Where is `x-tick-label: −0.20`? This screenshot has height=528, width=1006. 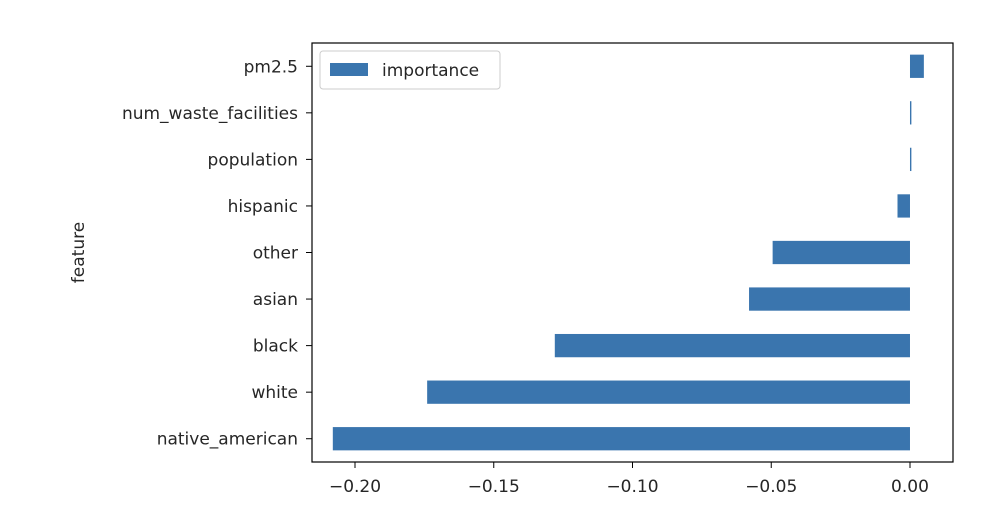 x-tick-label: −0.20 is located at coordinates (355, 487).